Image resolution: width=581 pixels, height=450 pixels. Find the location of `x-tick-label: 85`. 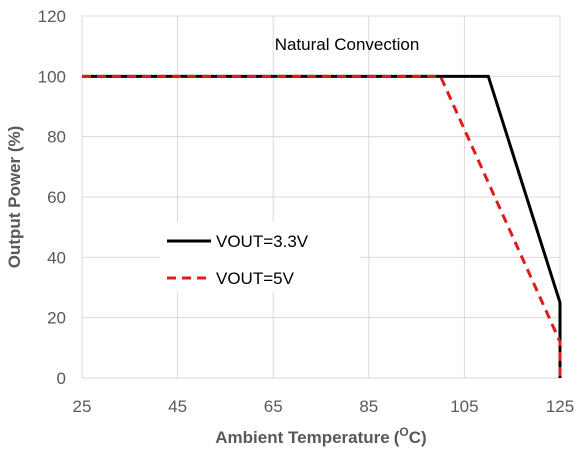

x-tick-label: 85 is located at coordinates (368, 406).